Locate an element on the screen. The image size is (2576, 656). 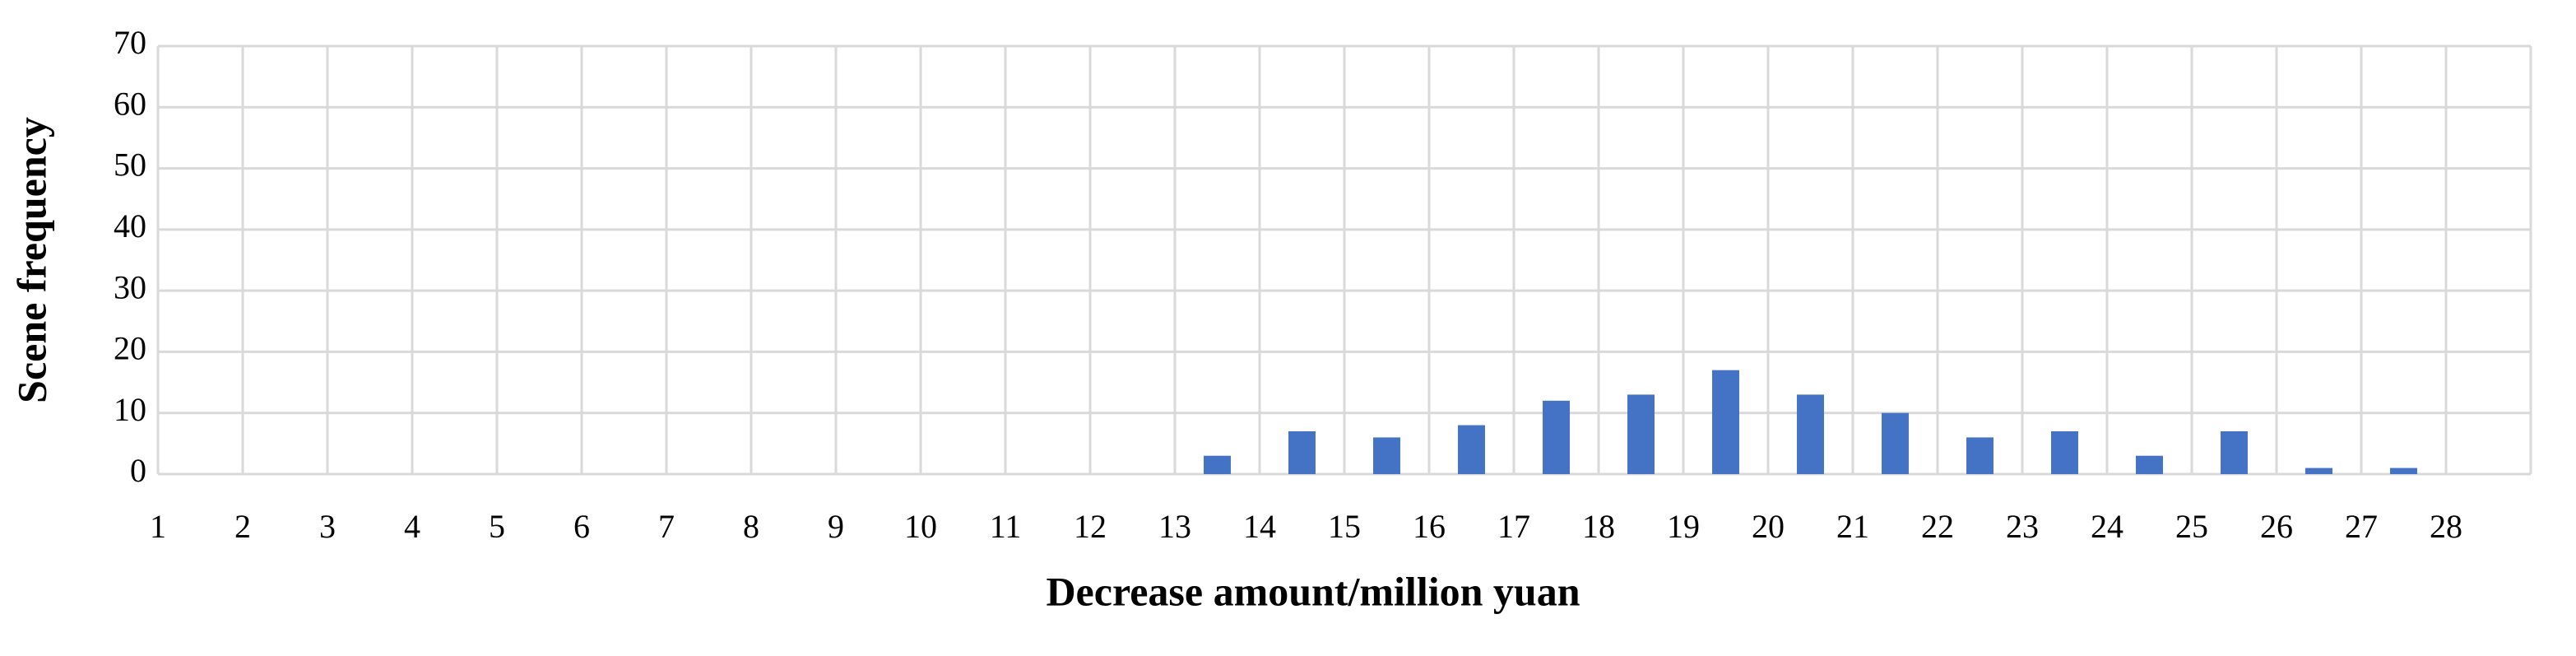
y-axis-title: Scene frequency is located at coordinates (31, 260).